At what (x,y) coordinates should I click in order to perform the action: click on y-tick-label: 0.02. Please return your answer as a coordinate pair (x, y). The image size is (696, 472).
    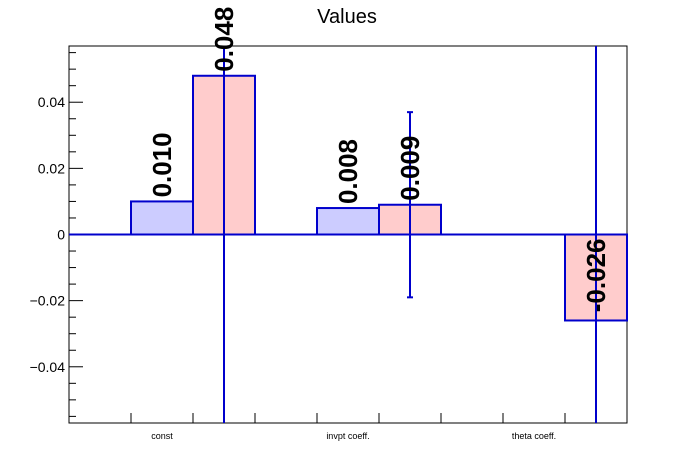
    Looking at the image, I should click on (51, 168).